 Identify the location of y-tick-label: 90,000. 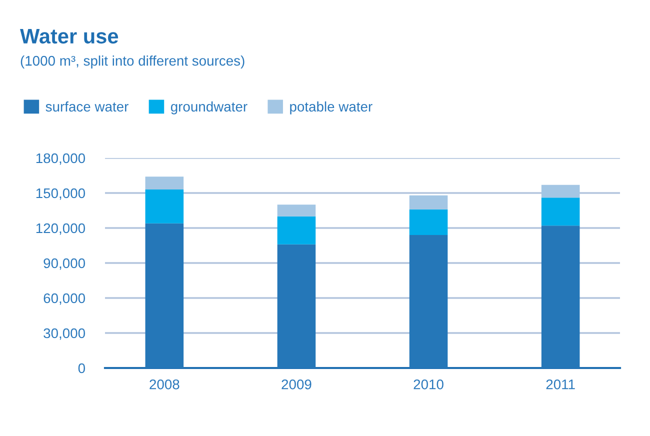
(65, 264).